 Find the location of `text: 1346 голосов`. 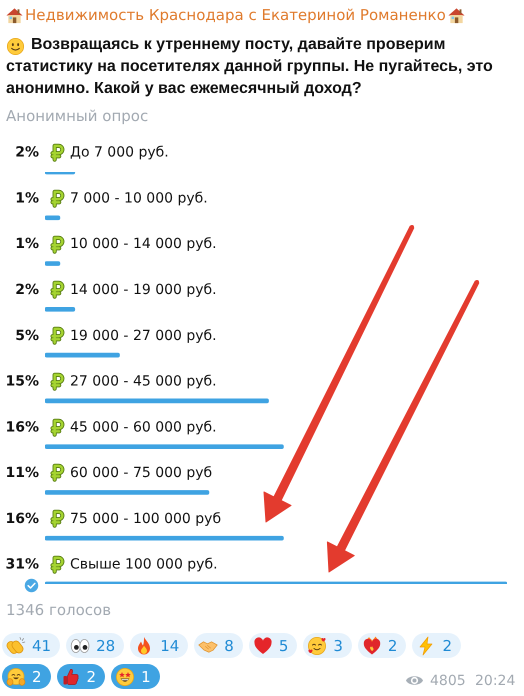

text: 1346 голосов is located at coordinates (59, 610).